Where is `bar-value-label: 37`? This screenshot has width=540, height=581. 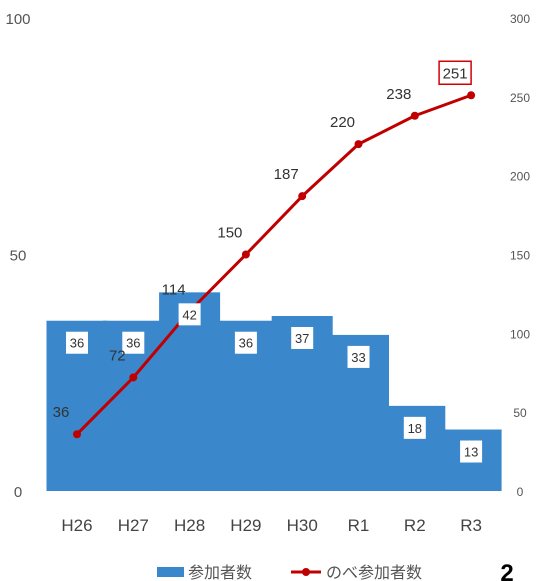 bar-value-label: 37 is located at coordinates (302, 338).